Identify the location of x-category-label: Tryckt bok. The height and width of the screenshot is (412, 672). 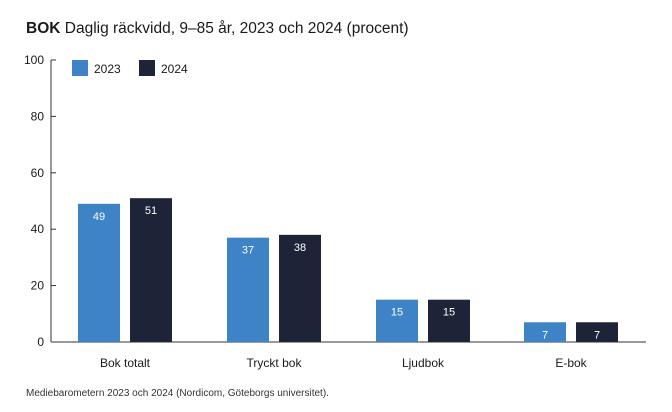
(275, 363).